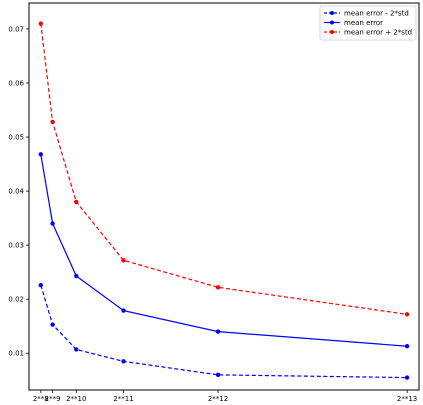 The image size is (423, 405). I want to click on x-tick-label: 2**12, so click(218, 399).